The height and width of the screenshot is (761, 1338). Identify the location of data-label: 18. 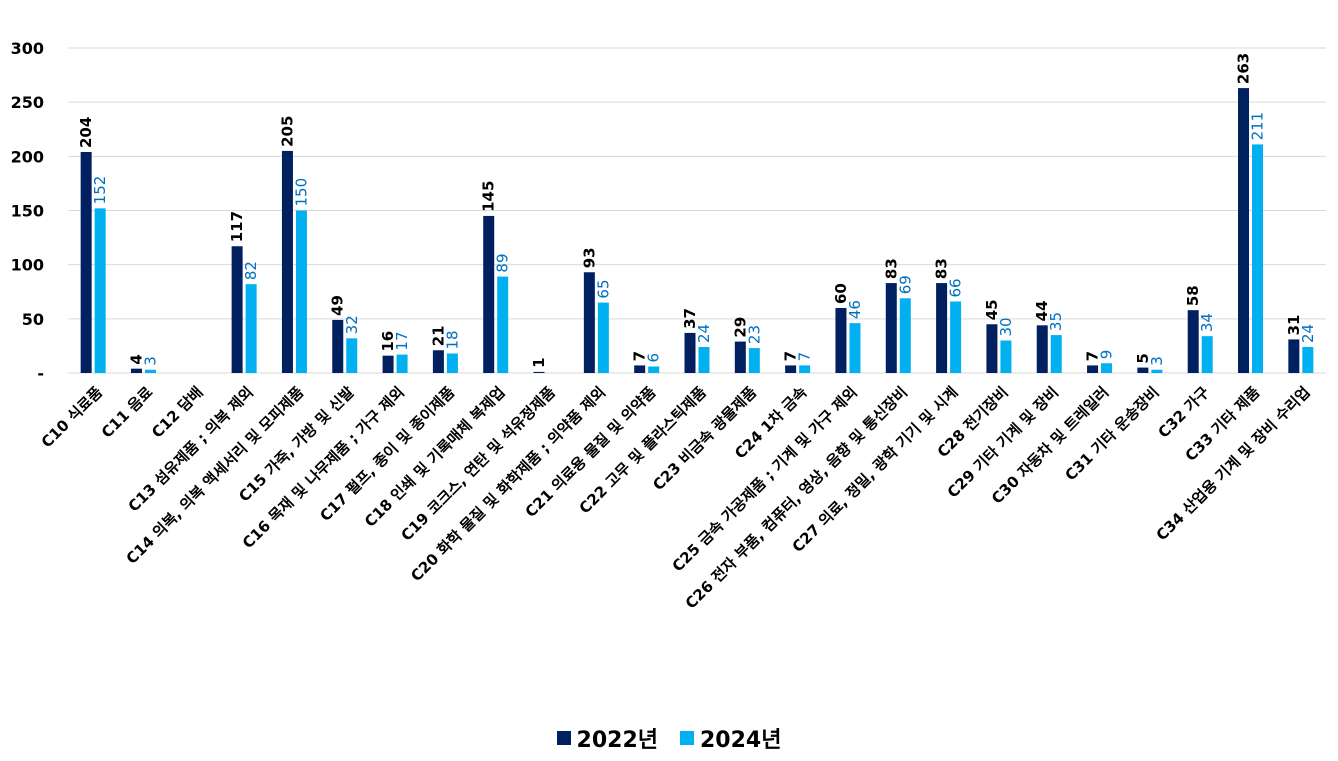
(452, 339).